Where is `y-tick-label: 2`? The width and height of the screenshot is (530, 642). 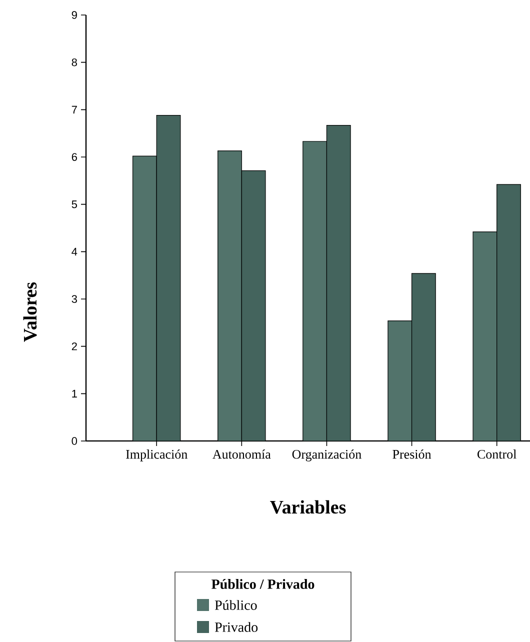 y-tick-label: 2 is located at coordinates (74, 346).